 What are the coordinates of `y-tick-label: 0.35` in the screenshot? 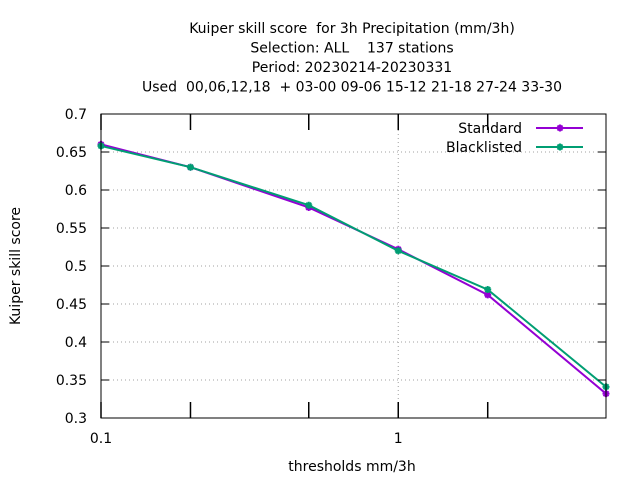 It's located at (71, 381).